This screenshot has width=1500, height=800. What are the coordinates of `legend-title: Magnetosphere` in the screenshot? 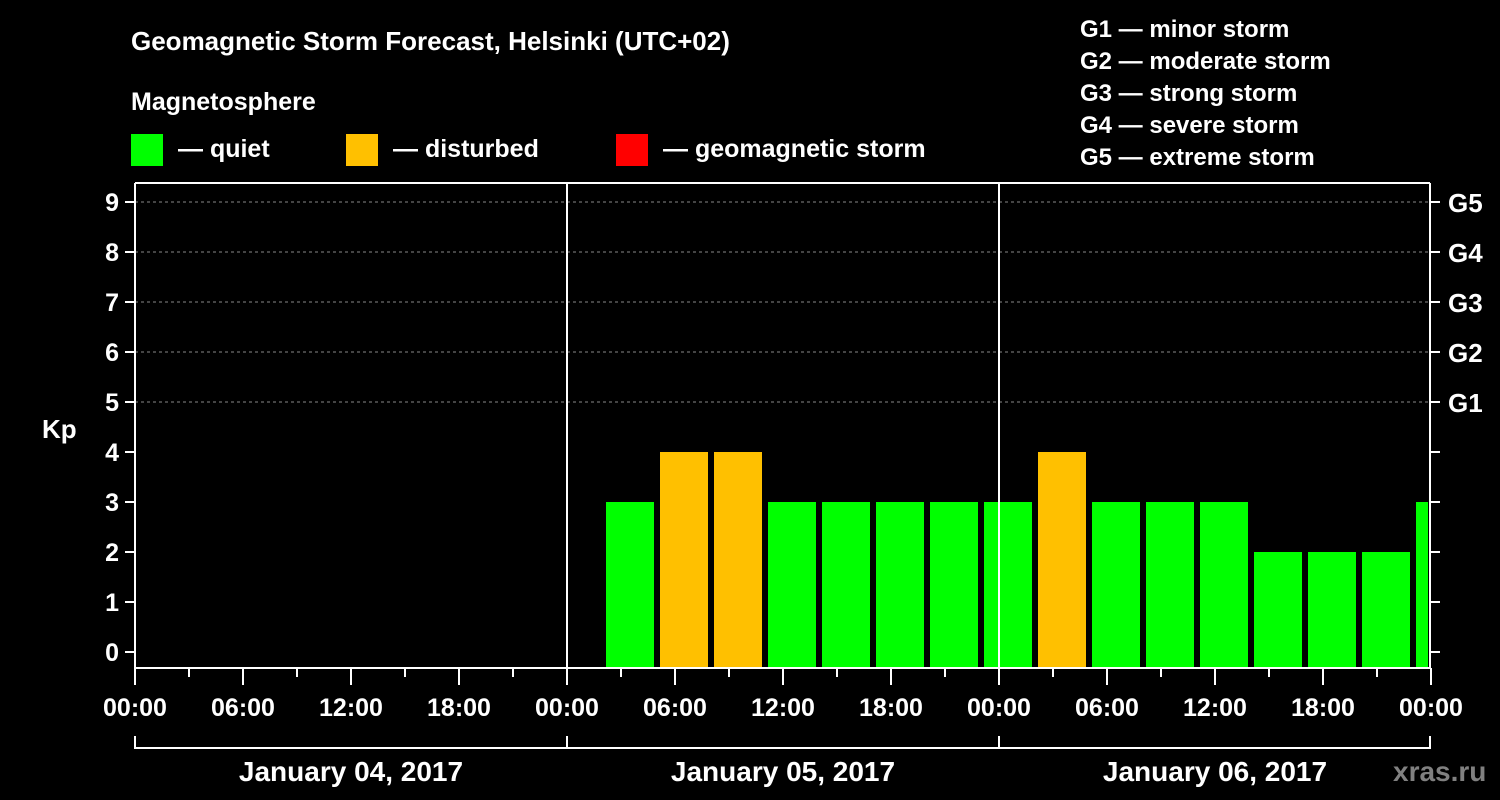 It's located at (223, 102).